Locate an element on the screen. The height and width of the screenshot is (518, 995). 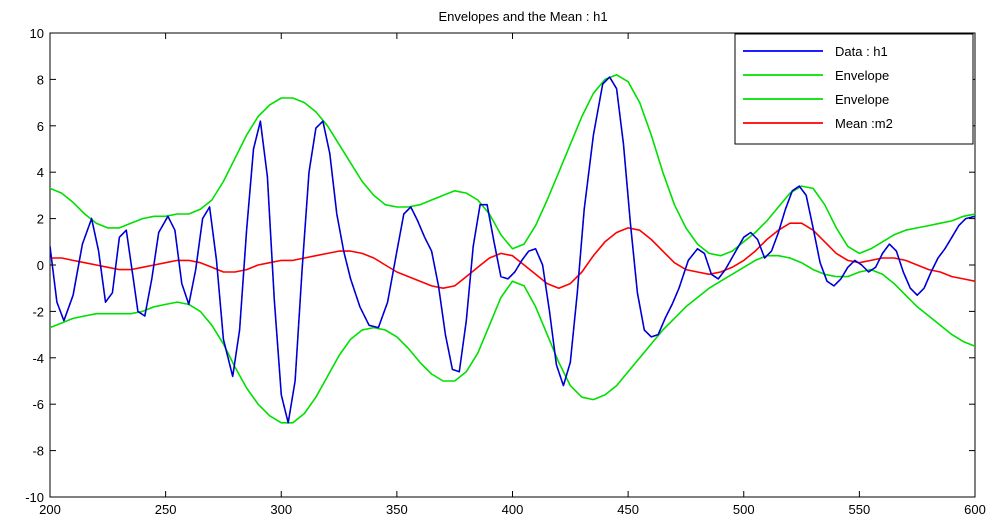
x-tick-label: 550 is located at coordinates (860, 509).